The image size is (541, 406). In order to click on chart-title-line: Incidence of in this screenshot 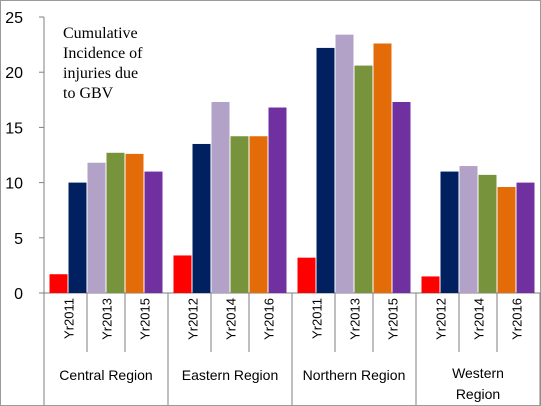, I will do `click(103, 53)`.